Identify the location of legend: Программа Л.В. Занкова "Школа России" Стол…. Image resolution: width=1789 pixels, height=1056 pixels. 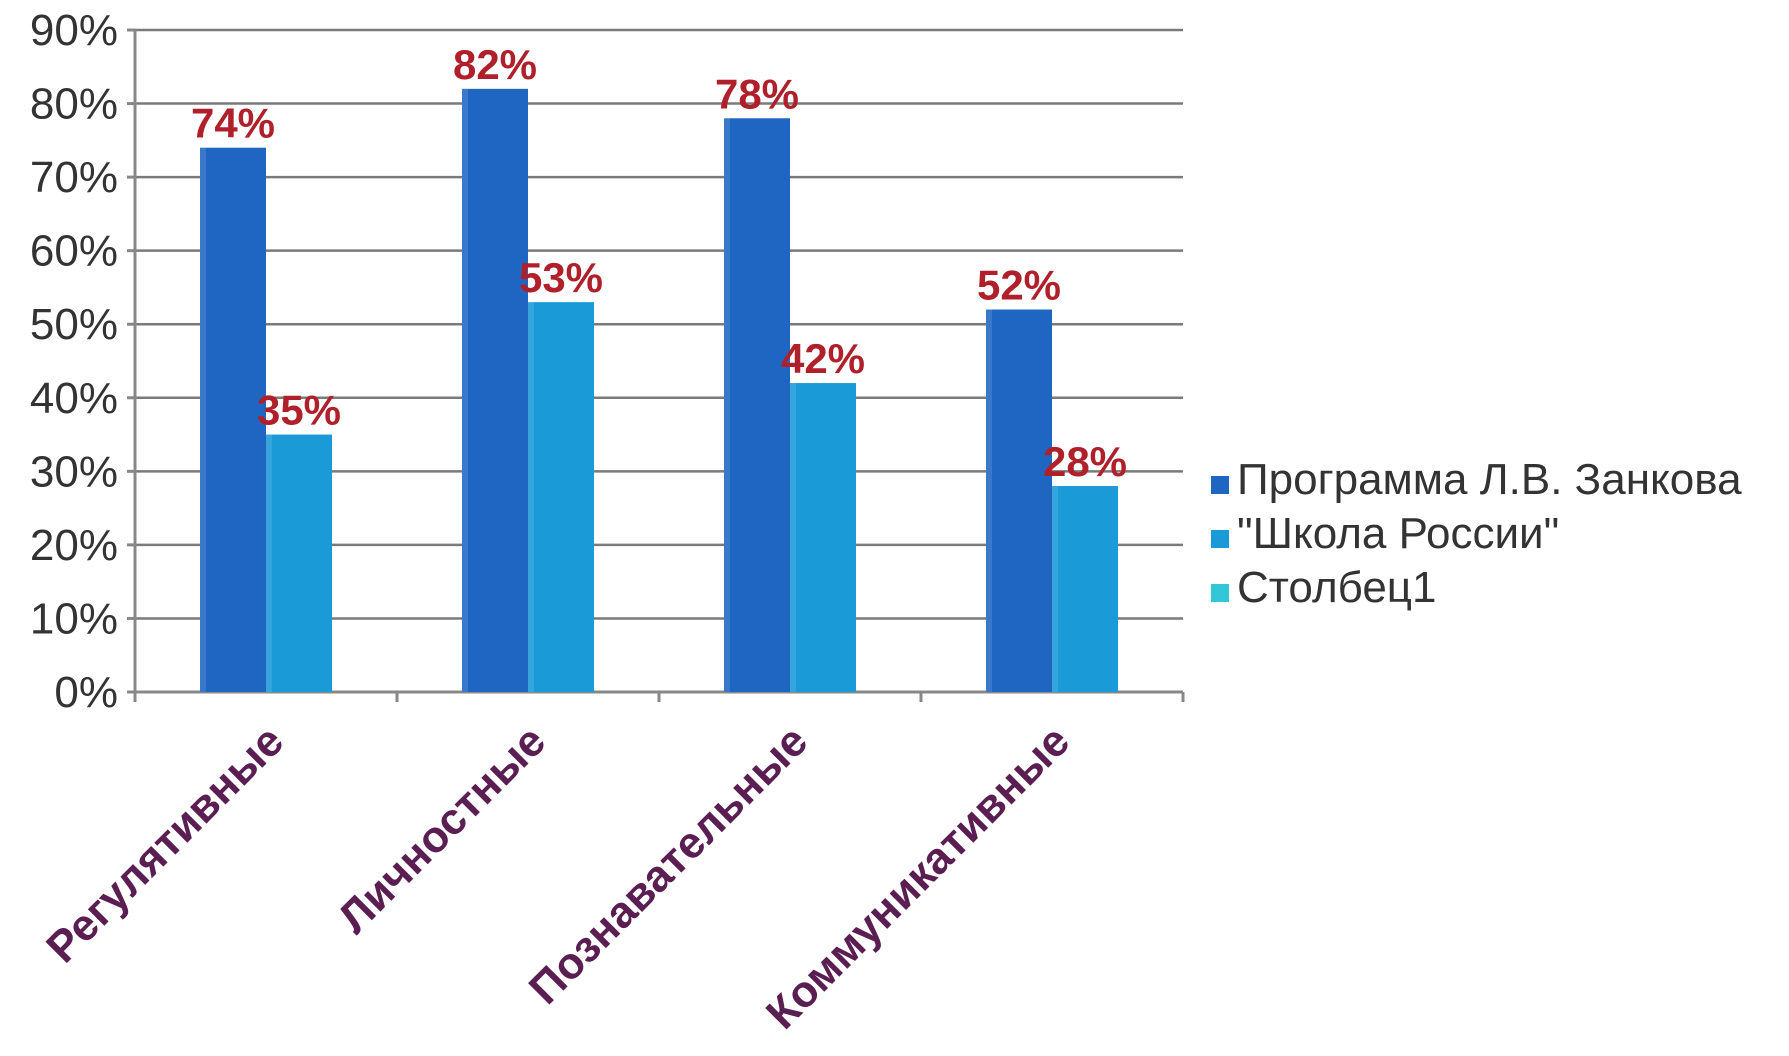
(1476, 533).